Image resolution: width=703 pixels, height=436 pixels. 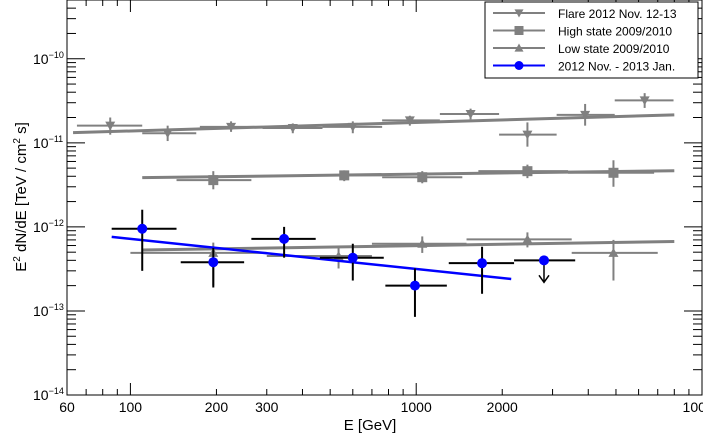 I want to click on legend-label: Flare 2012 Nov. 12-13, so click(x=617, y=14).